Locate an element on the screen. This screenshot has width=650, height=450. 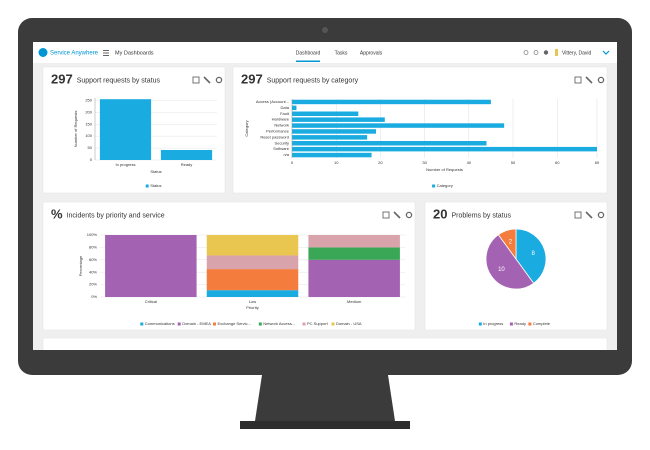
logo is located at coordinates (43, 52).